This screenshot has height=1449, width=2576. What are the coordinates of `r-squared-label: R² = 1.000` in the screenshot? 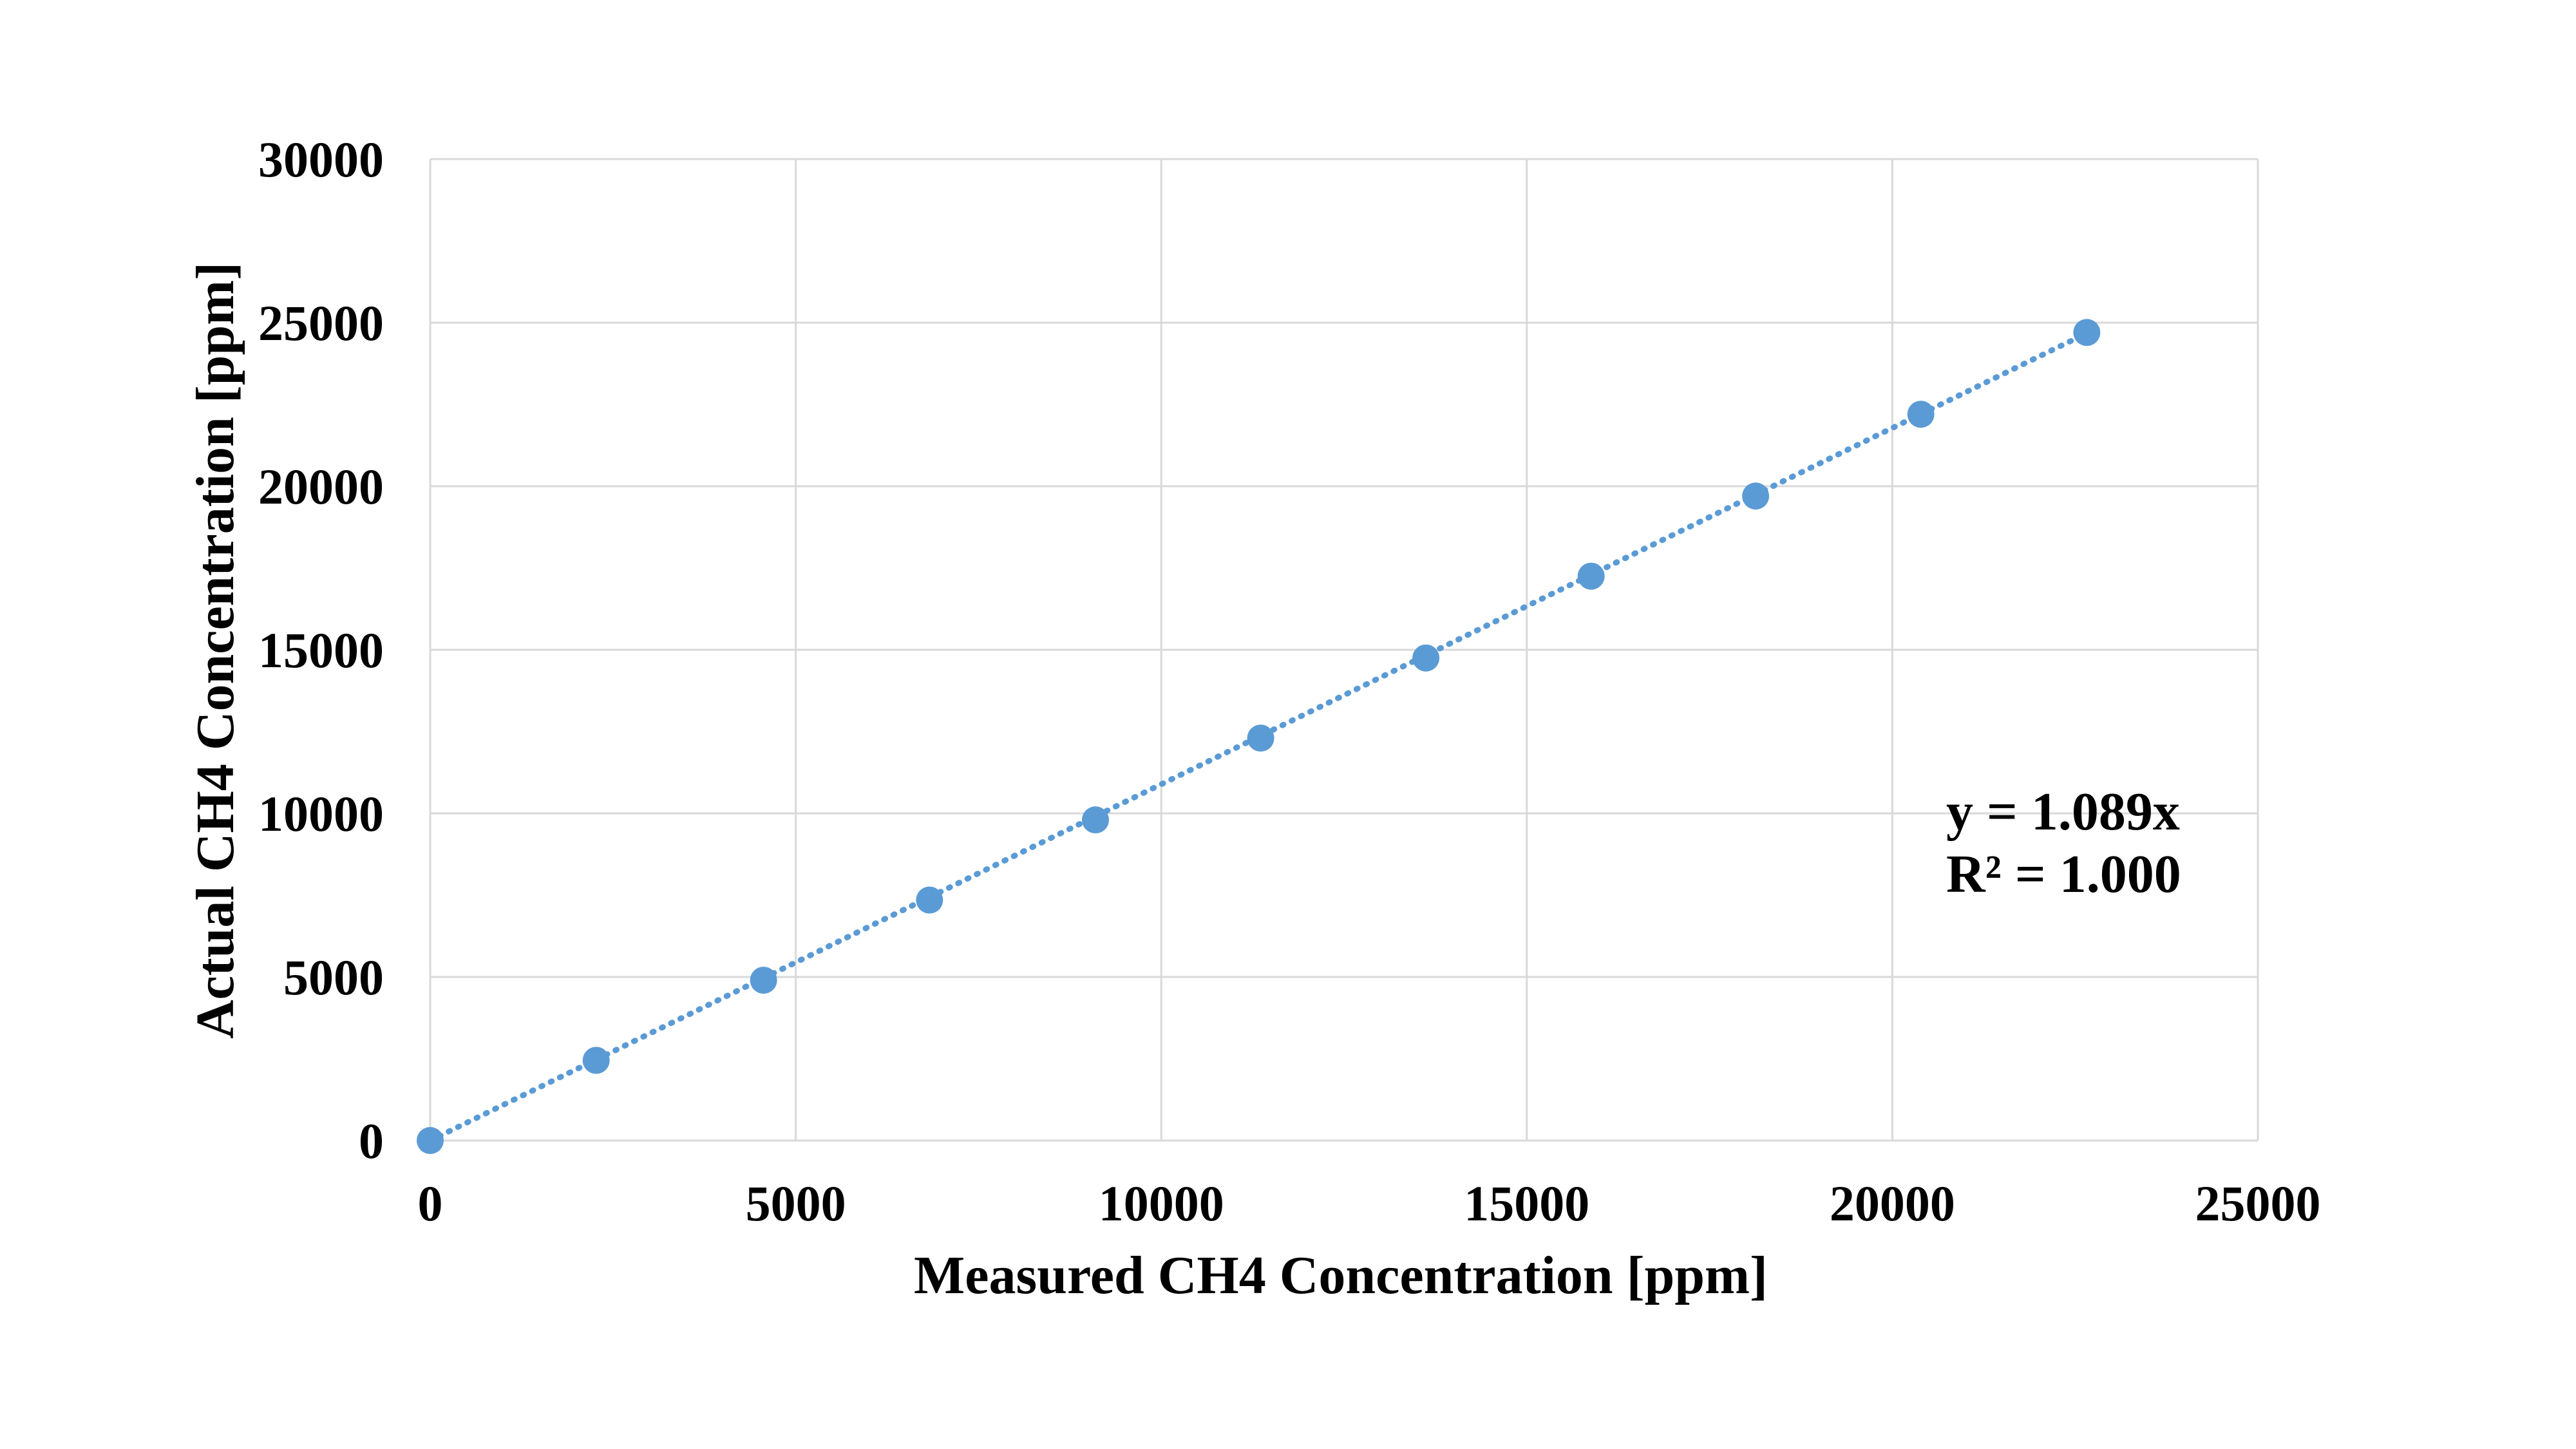 It's located at (2063, 874).